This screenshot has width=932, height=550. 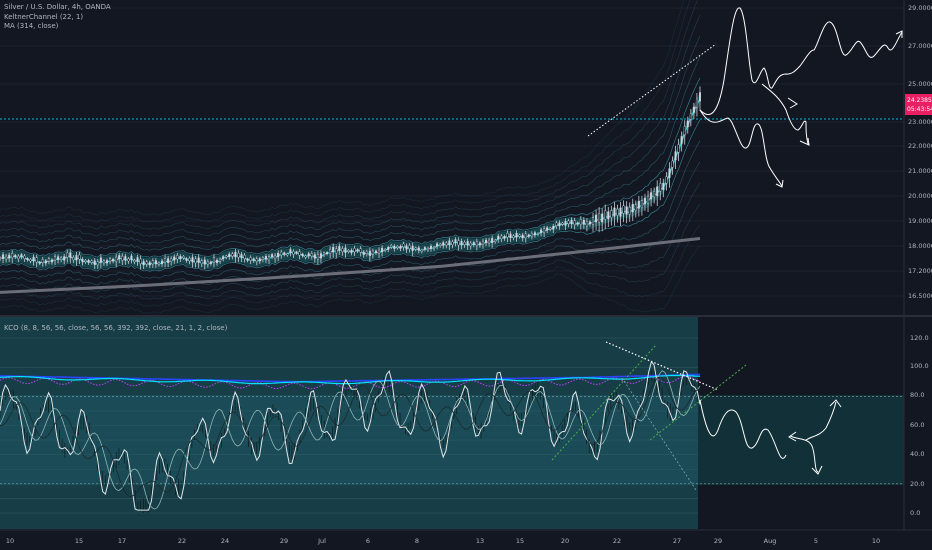 What do you see at coordinates (899, 34) in the screenshot?
I see `projection-arrow-up` at bounding box center [899, 34].